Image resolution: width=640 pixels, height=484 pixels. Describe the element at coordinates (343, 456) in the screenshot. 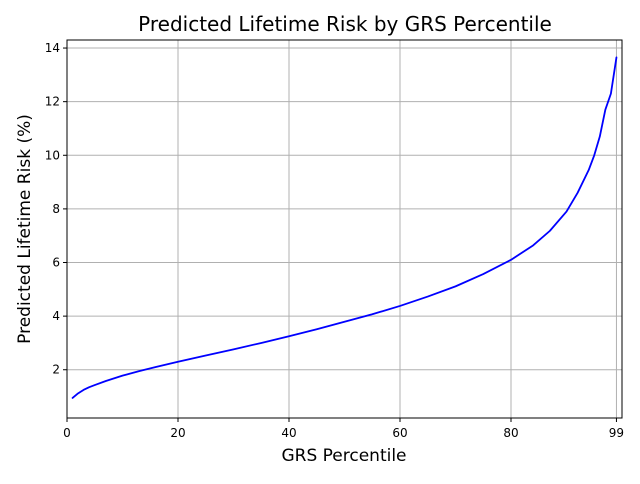

I see `x-axis-label: GRS Percentile` at that location.